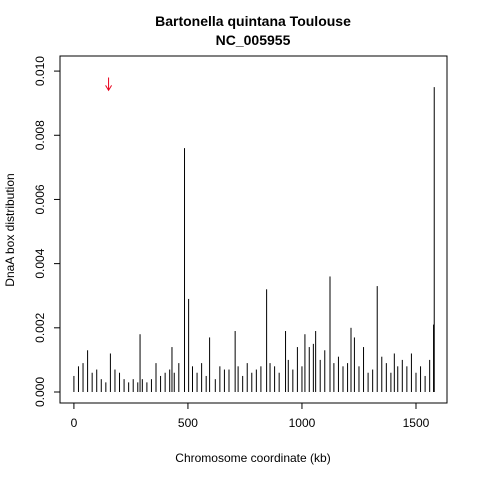 This screenshot has width=480, height=480. Describe the element at coordinates (302, 423) in the screenshot. I see `x-tick-label: 1000` at that location.